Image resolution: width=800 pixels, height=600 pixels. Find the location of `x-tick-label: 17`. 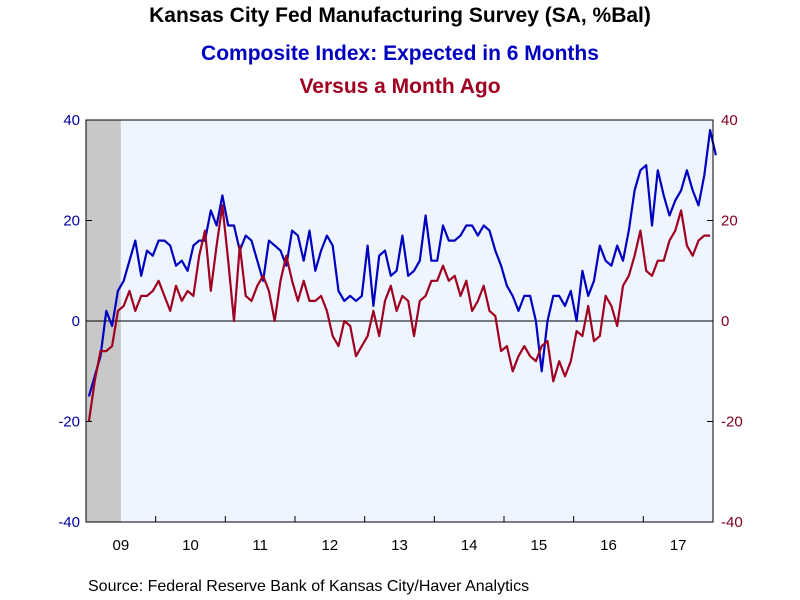

x-tick-label: 17 is located at coordinates (678, 545).